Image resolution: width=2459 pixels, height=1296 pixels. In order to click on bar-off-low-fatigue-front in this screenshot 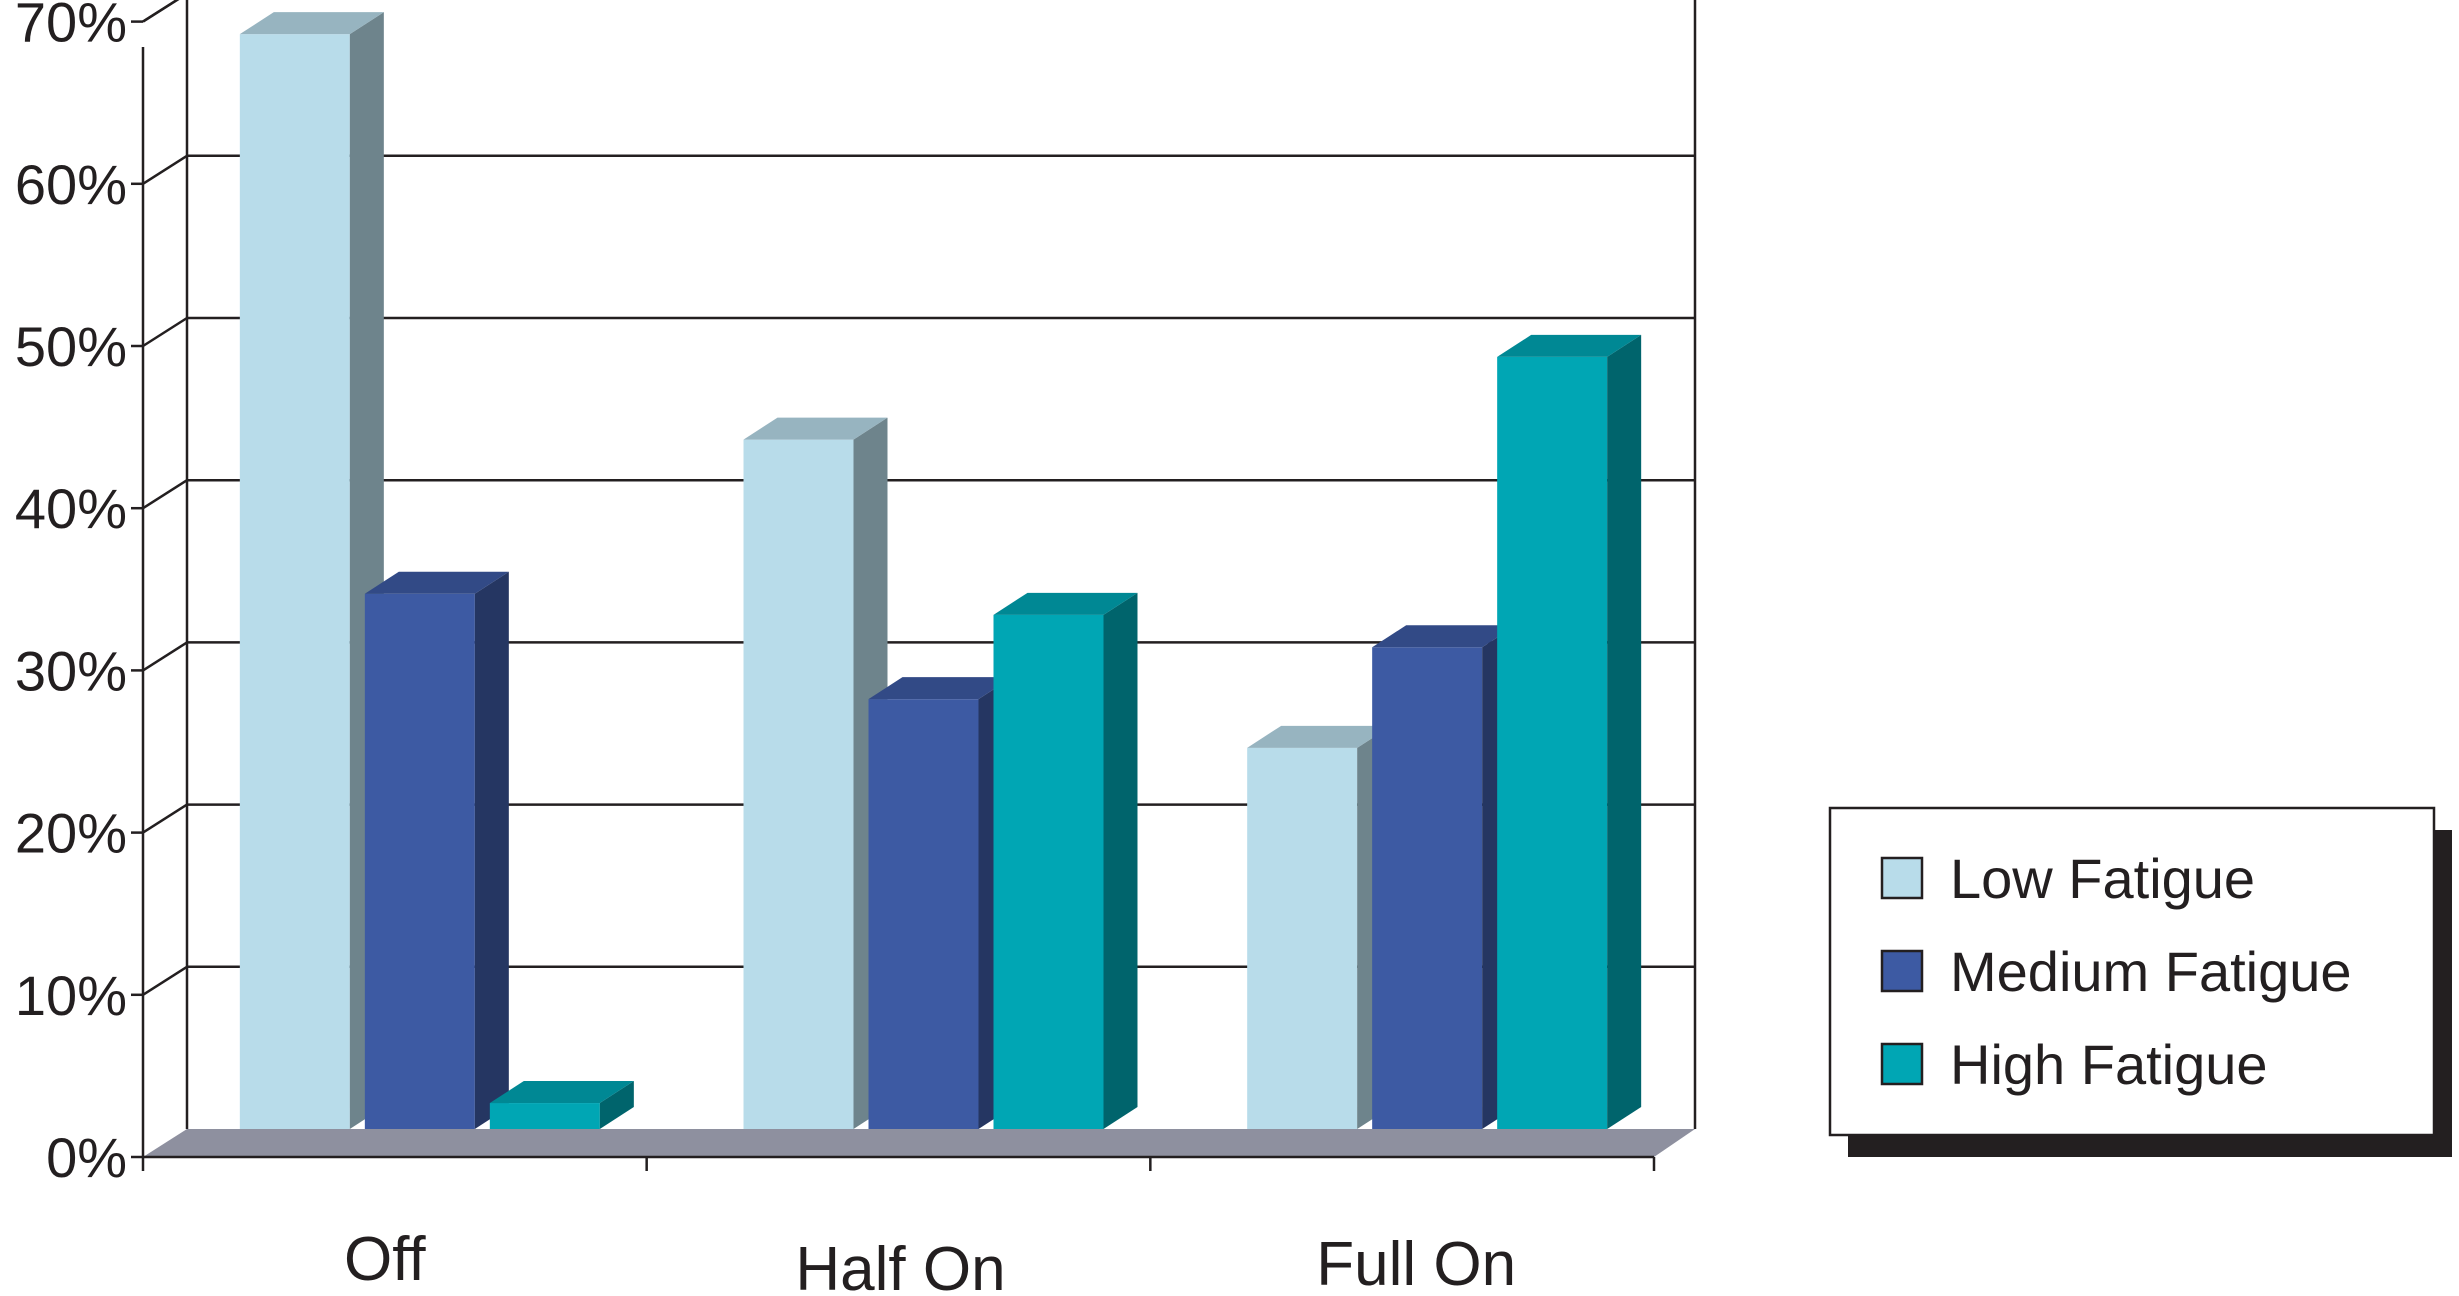, I will do `click(294, 581)`.